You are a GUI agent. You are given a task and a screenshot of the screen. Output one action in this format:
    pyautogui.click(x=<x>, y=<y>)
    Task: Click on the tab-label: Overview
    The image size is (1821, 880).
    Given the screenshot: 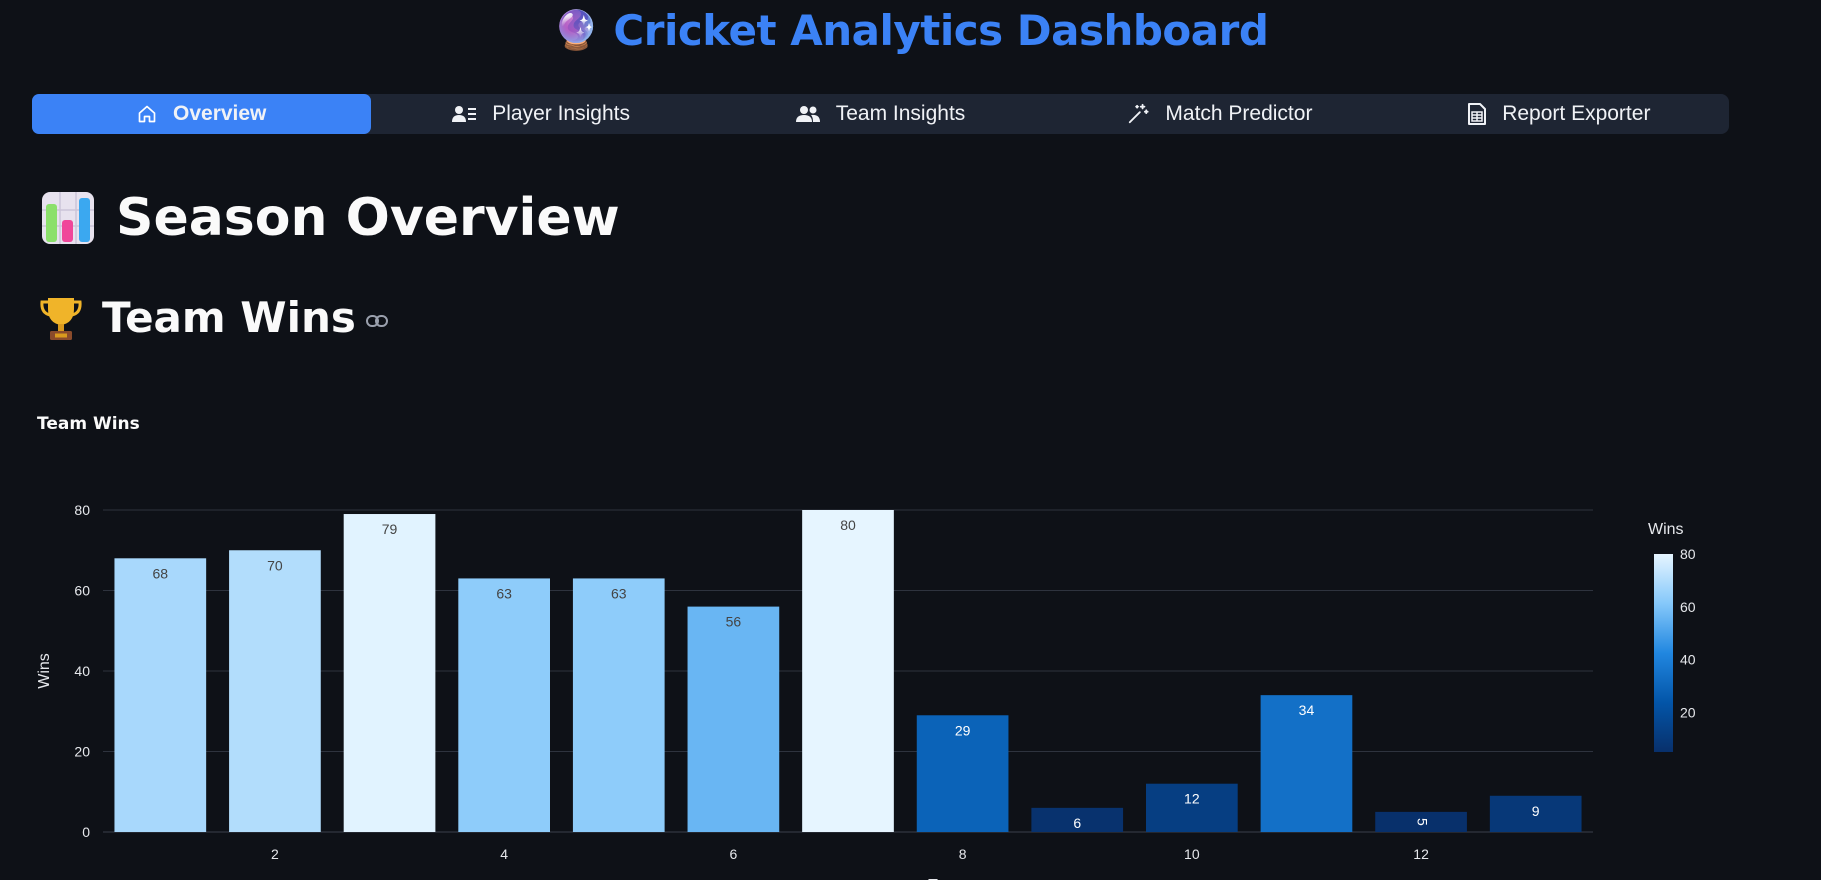 What is the action you would take?
    pyautogui.click(x=220, y=113)
    